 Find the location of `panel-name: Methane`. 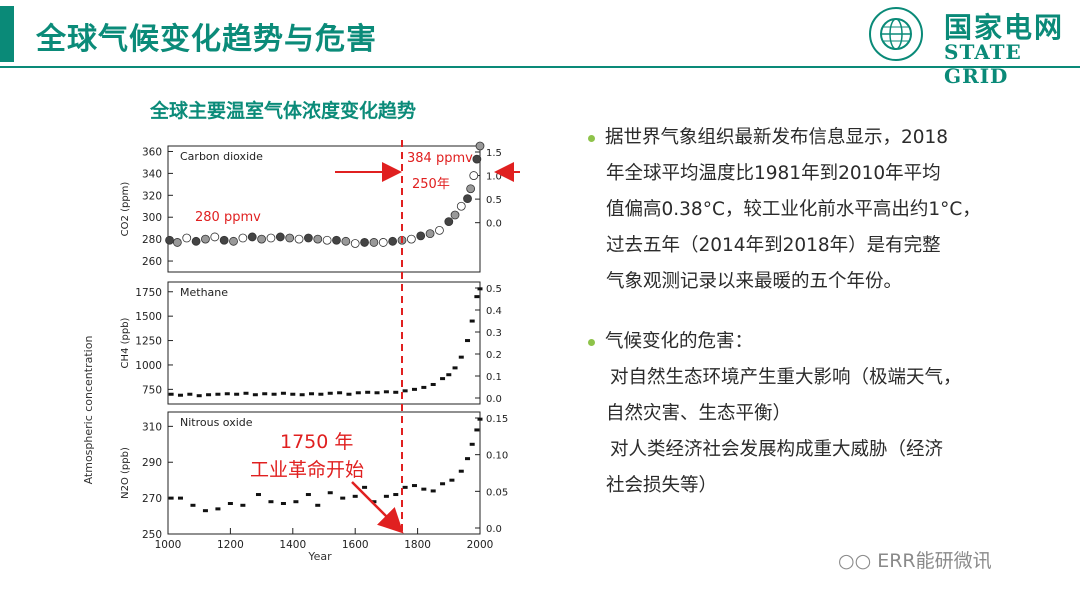

panel-name: Methane is located at coordinates (204, 292).